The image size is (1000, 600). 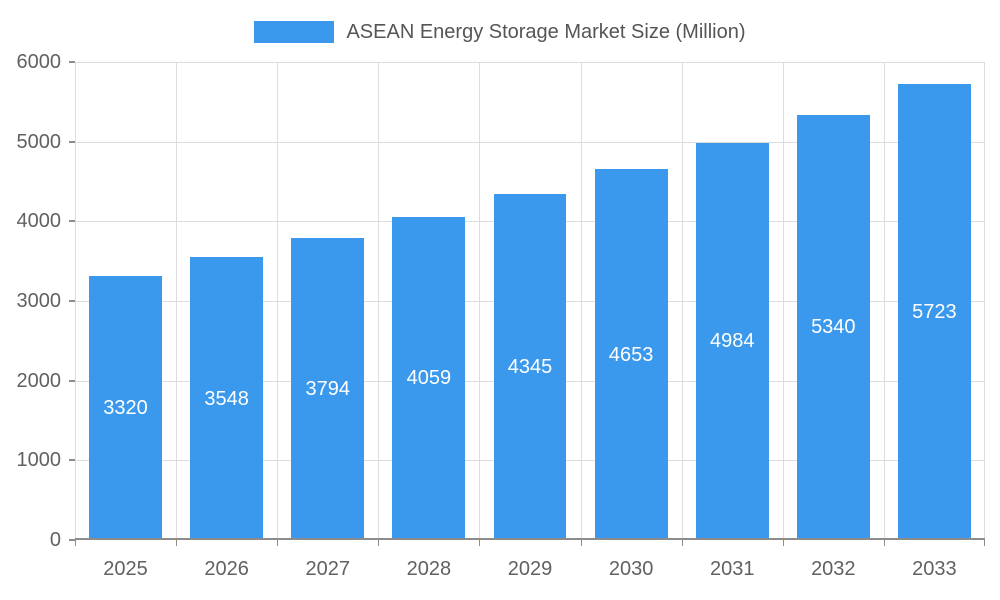 What do you see at coordinates (732, 569) in the screenshot?
I see `x-tick-label-2031: 2031` at bounding box center [732, 569].